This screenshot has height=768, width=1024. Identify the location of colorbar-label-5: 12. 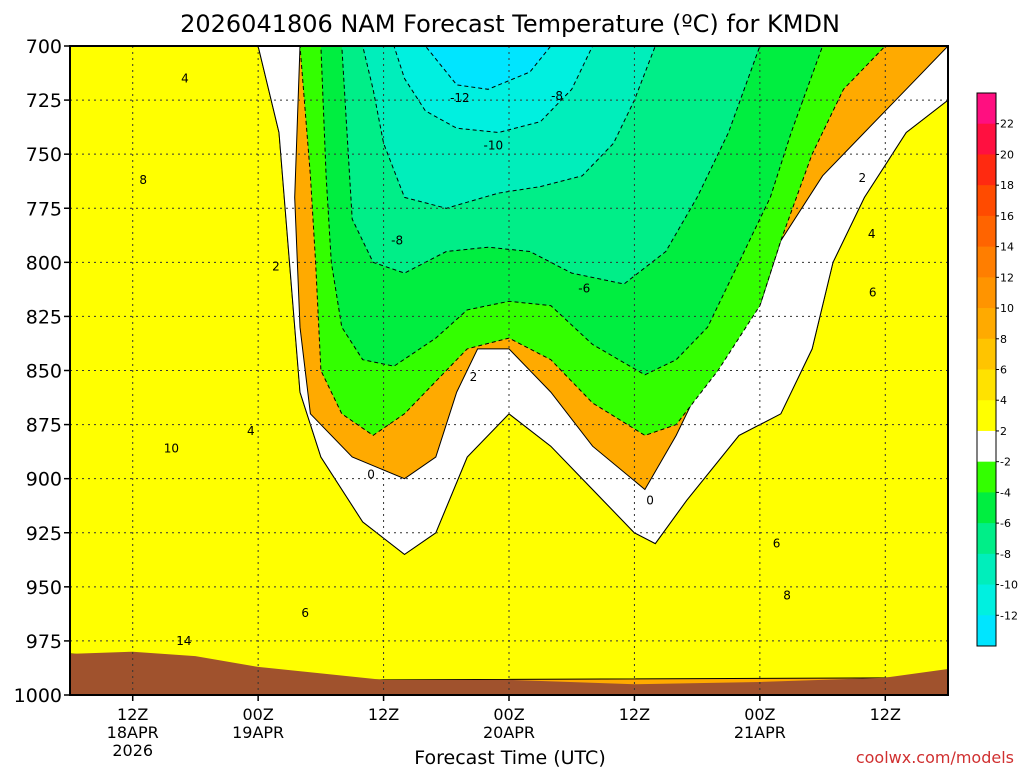
(1007, 277).